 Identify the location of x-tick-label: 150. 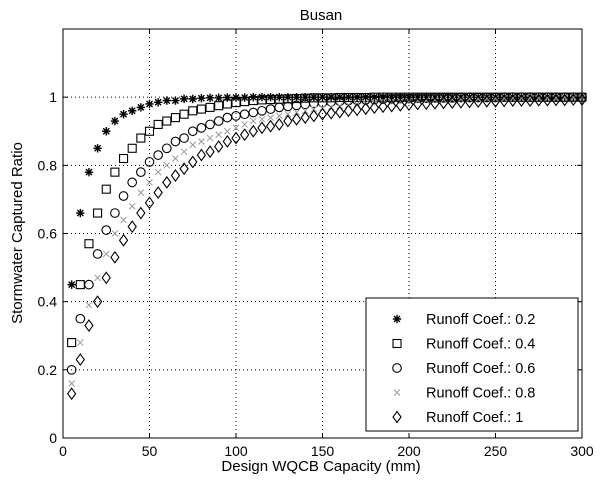
(323, 451).